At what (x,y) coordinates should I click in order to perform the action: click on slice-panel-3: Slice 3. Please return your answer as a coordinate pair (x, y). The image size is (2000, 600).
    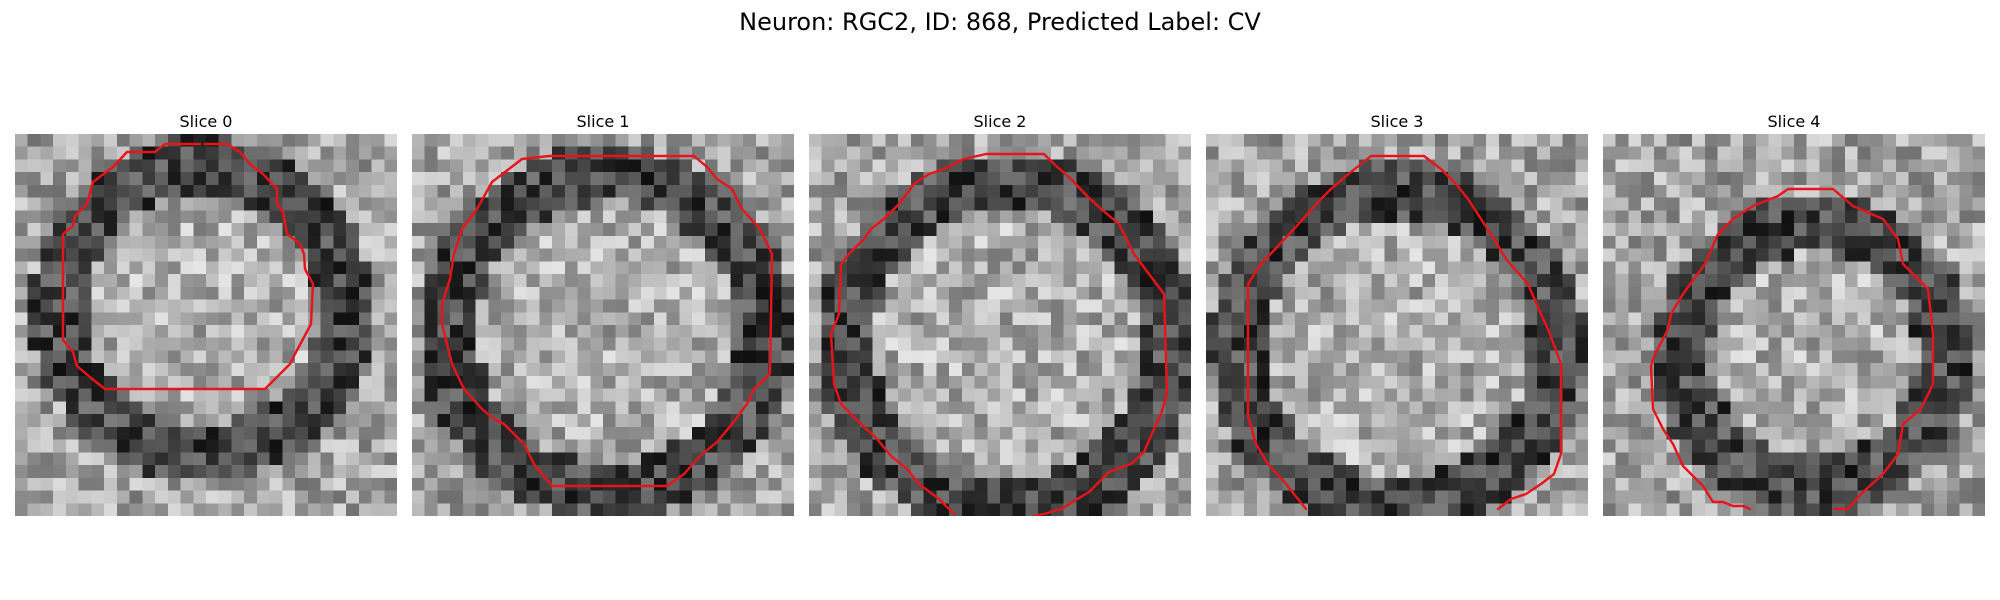
    Looking at the image, I should click on (1397, 313).